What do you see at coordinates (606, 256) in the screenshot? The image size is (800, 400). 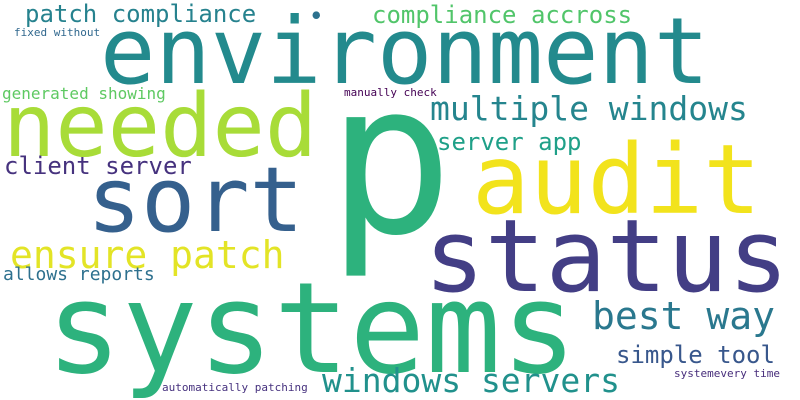 I see `word-status: status` at bounding box center [606, 256].